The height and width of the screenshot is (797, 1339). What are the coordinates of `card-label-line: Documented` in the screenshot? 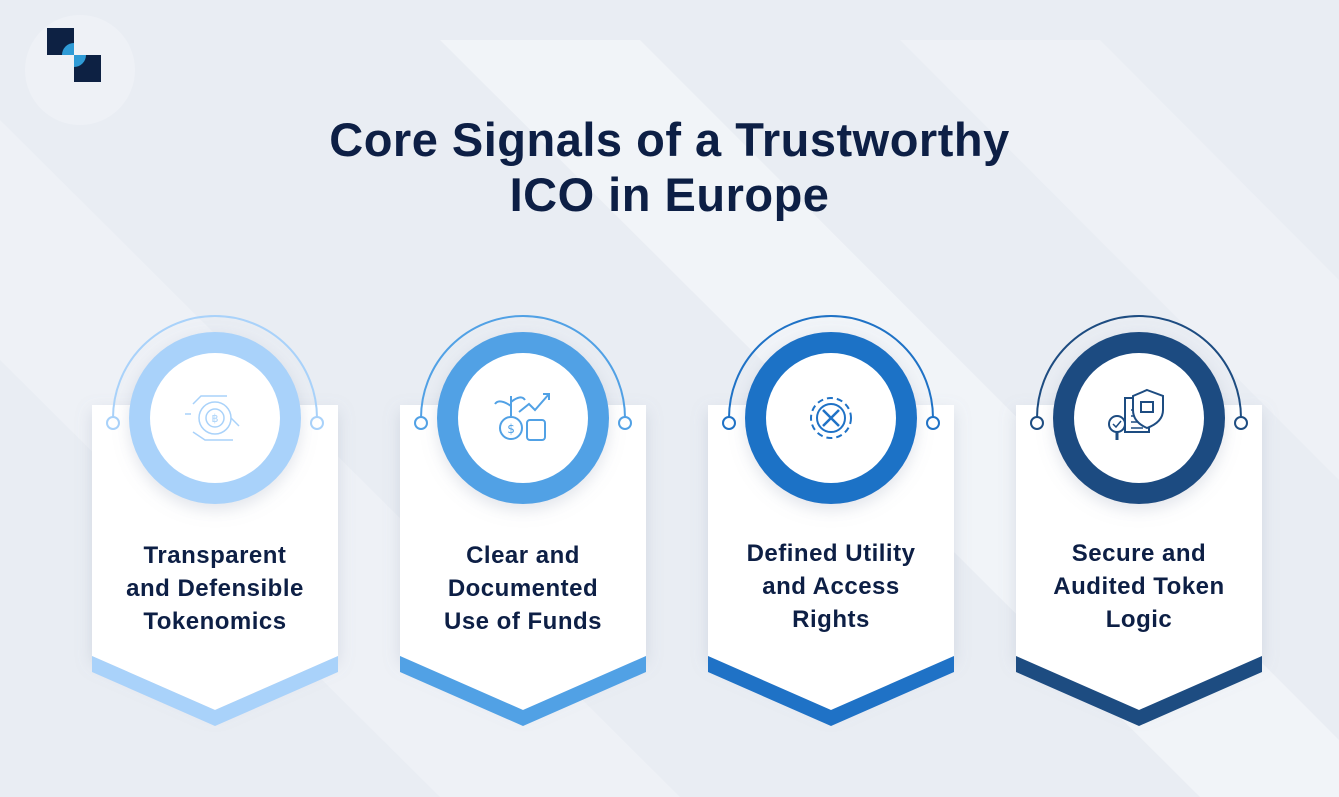 It's located at (523, 588).